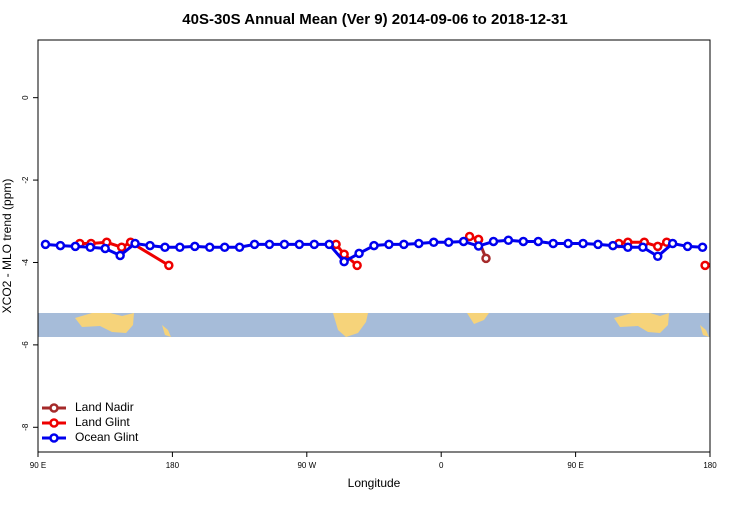 The image size is (750, 505). I want to click on legend-label: Ocean Glint, so click(107, 437).